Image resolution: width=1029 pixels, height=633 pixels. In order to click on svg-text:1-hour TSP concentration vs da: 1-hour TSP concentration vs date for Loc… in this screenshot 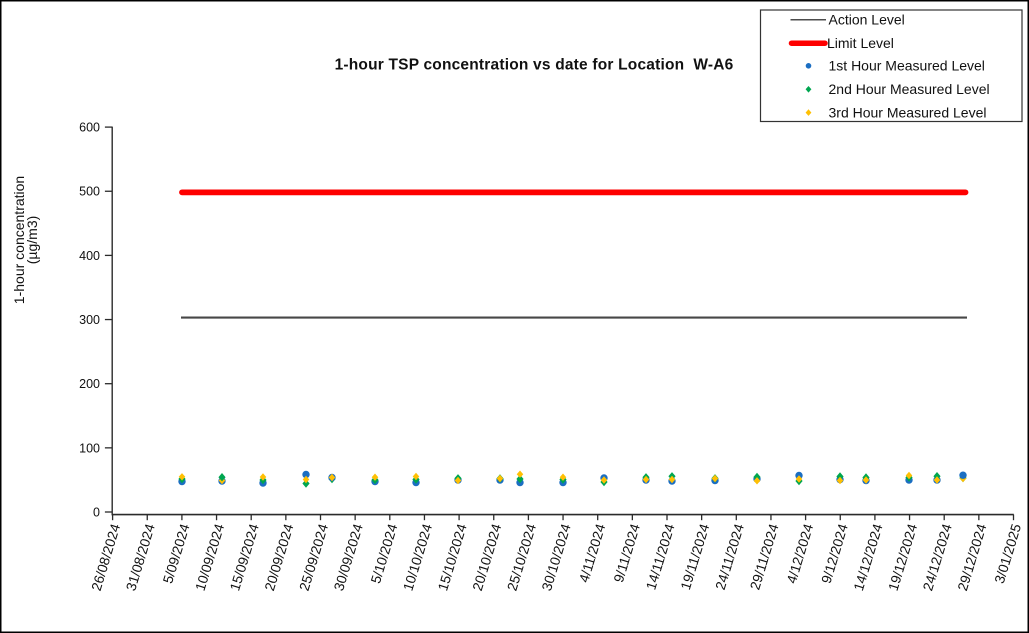, I will do `click(534, 65)`.